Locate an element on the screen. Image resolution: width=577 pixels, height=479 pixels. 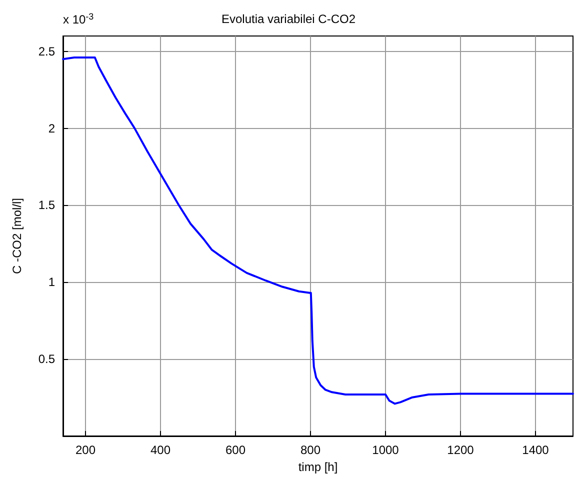
x-axis-title: timp [h] is located at coordinates (318, 467).